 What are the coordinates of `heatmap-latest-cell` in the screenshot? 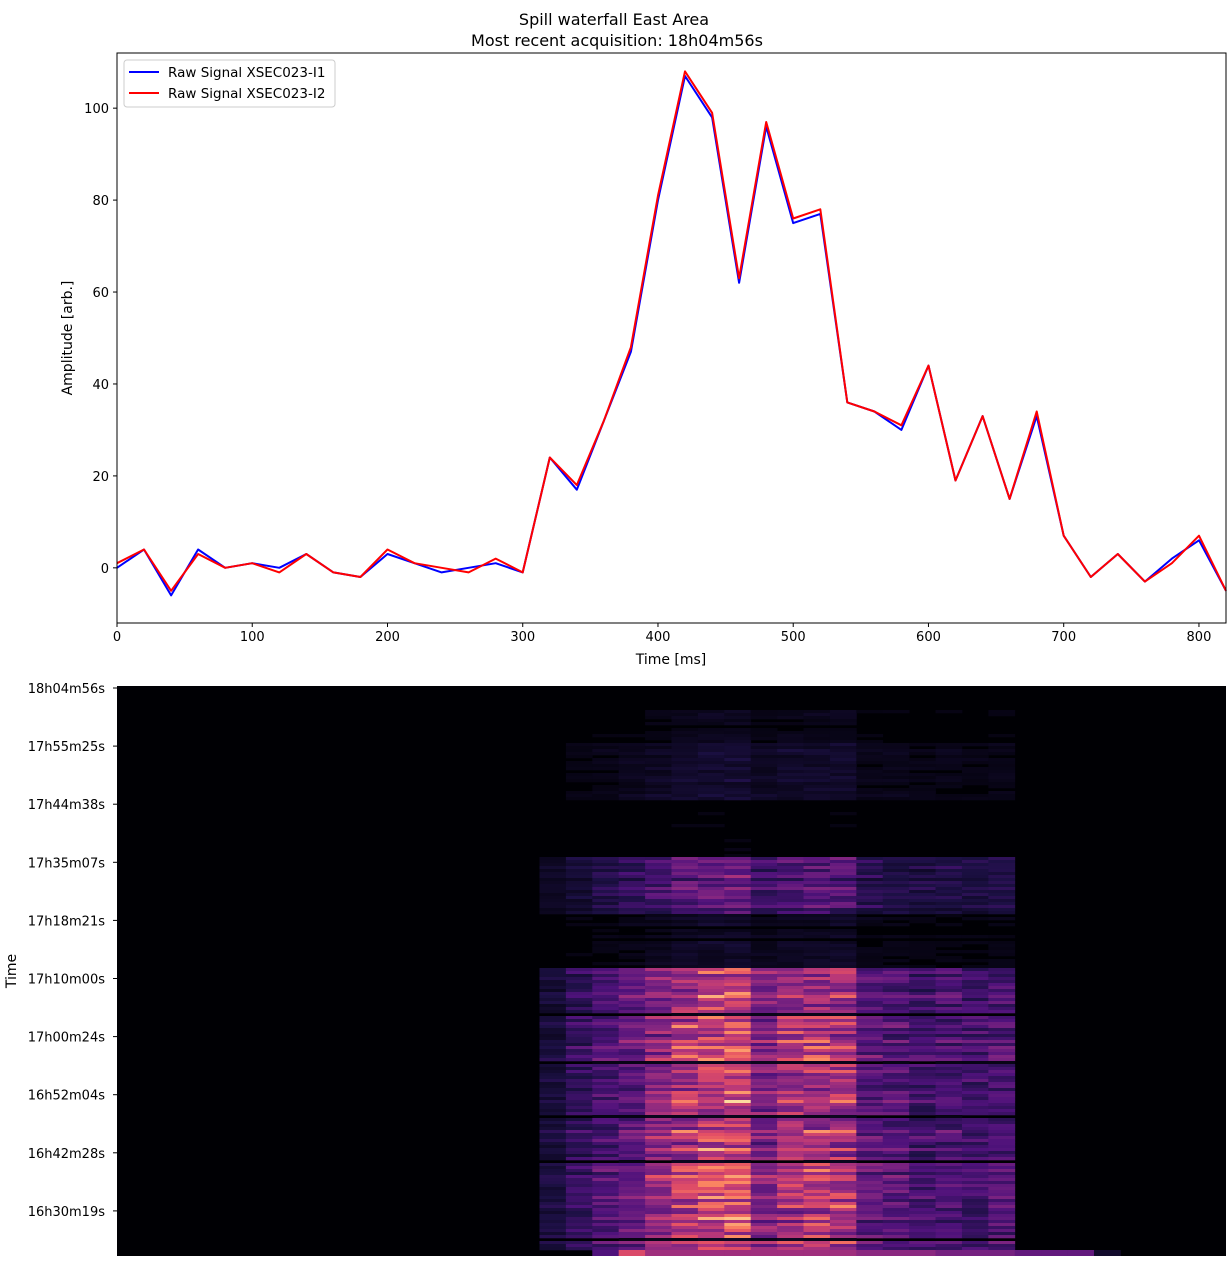 It's located at (896, 1253).